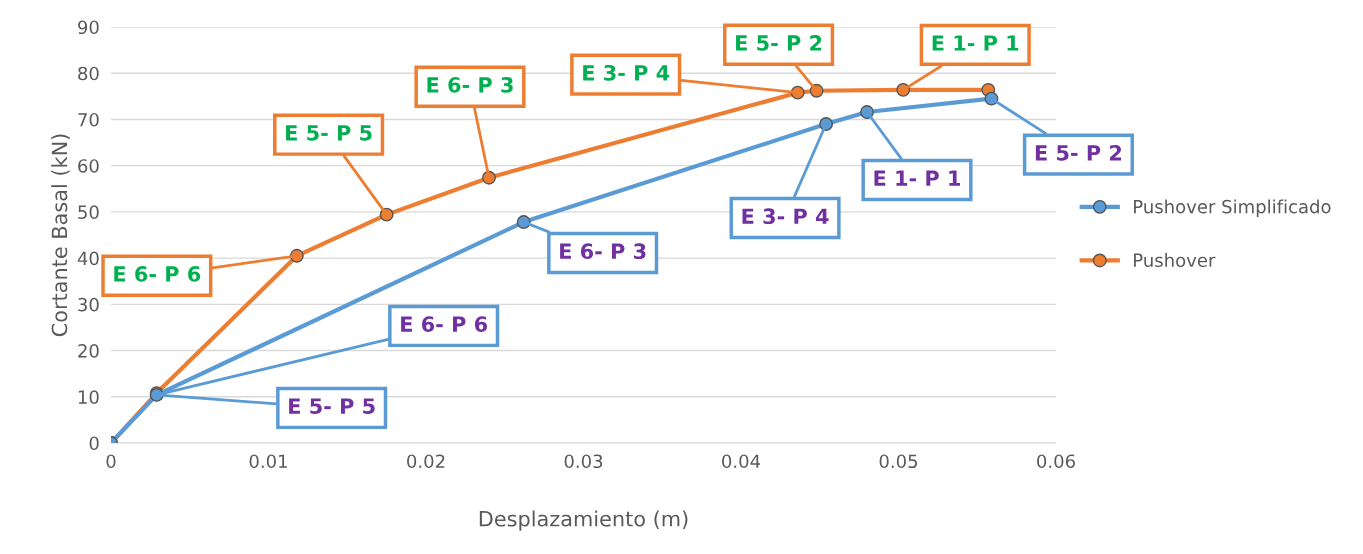 The image size is (1363, 554). Describe the element at coordinates (94, 443) in the screenshot. I see `y-tick-label: 0` at that location.